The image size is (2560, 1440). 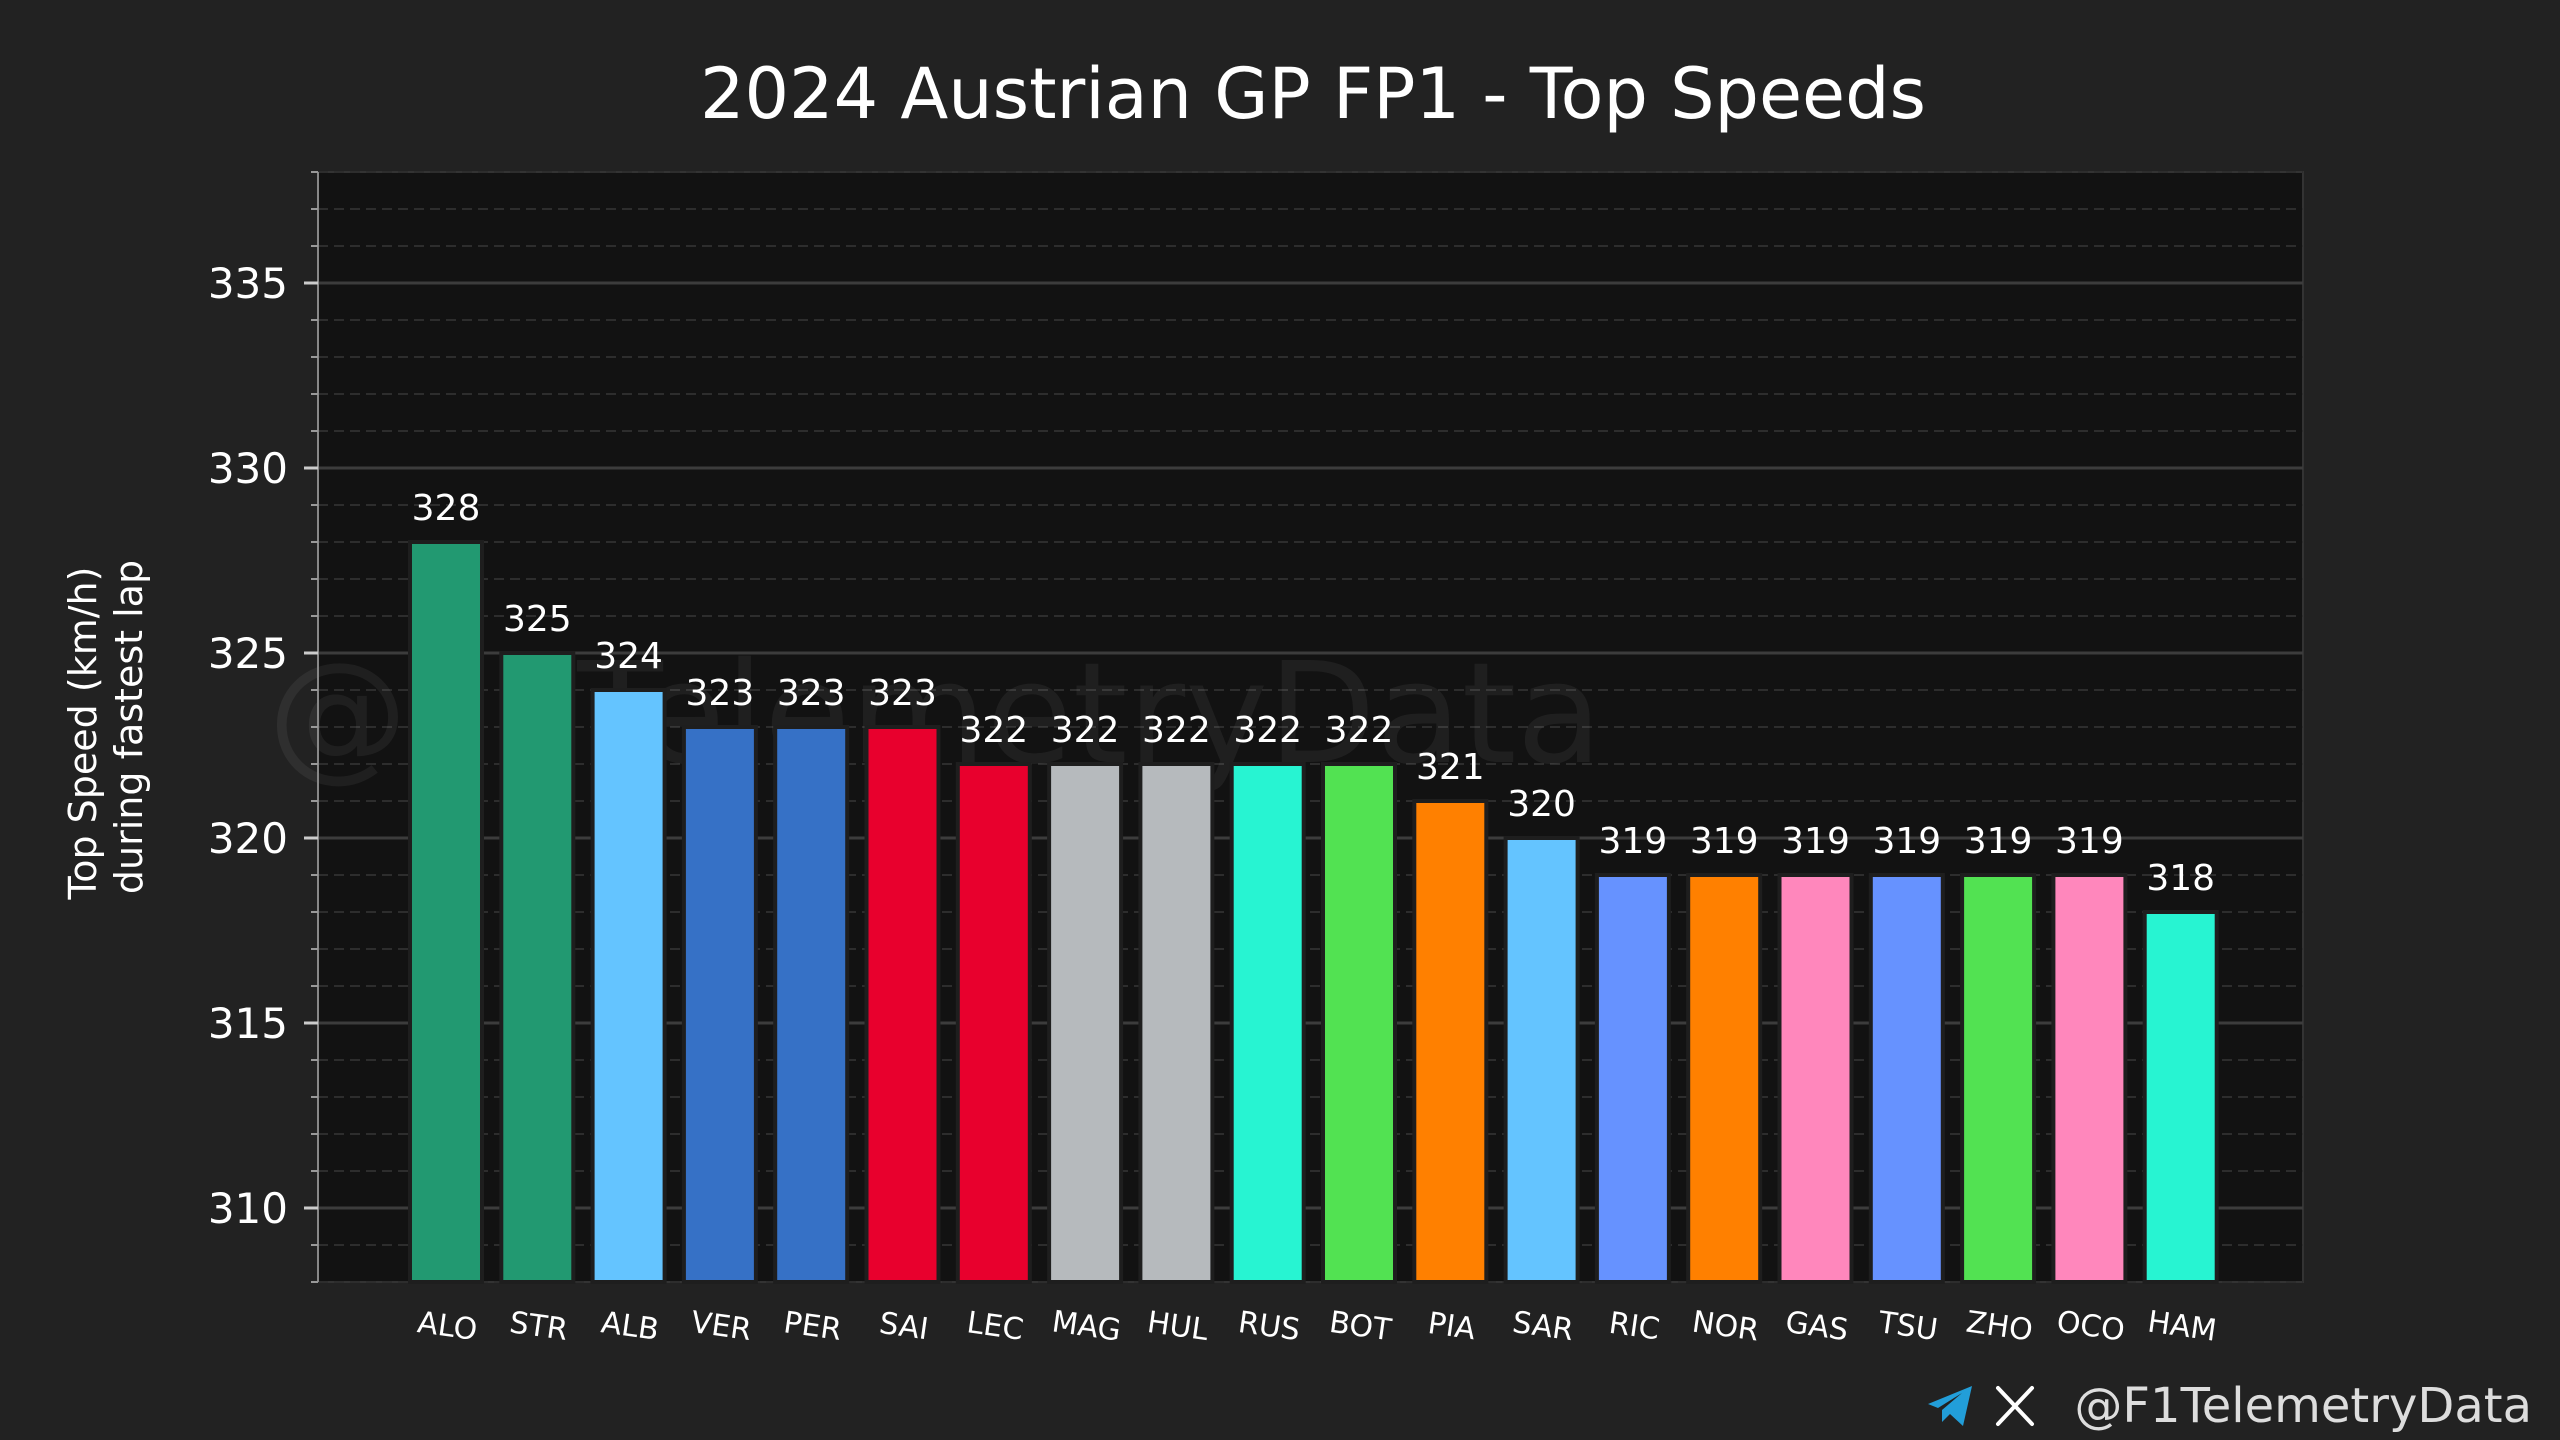 What do you see at coordinates (811, 1004) in the screenshot?
I see `bar-per` at bounding box center [811, 1004].